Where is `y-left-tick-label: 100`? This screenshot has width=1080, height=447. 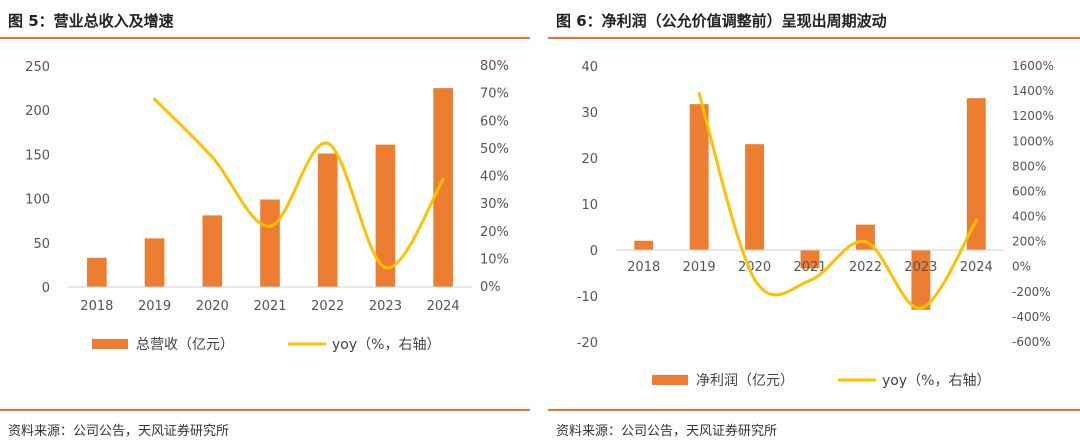 y-left-tick-label: 100 is located at coordinates (37, 200).